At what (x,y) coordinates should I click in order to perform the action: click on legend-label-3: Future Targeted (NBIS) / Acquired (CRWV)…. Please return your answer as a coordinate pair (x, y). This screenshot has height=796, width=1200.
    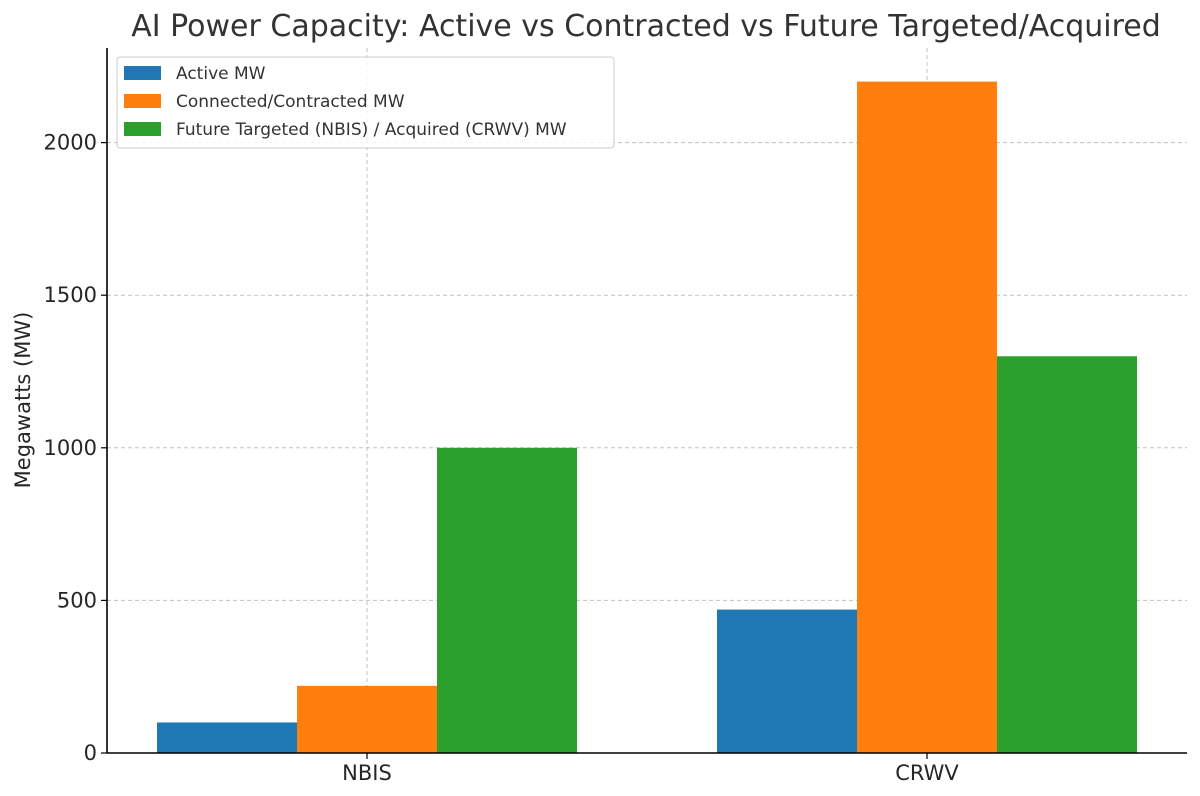
    Looking at the image, I should click on (371, 130).